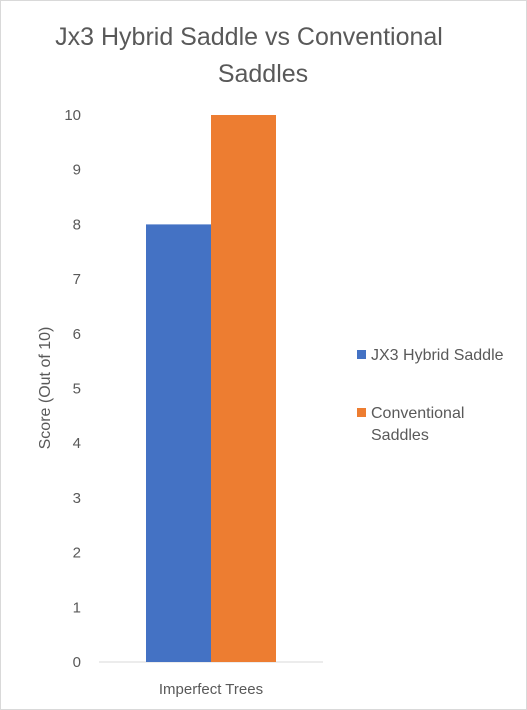 The height and width of the screenshot is (710, 527). What do you see at coordinates (72, 115) in the screenshot?
I see `y-tick-label: 10` at bounding box center [72, 115].